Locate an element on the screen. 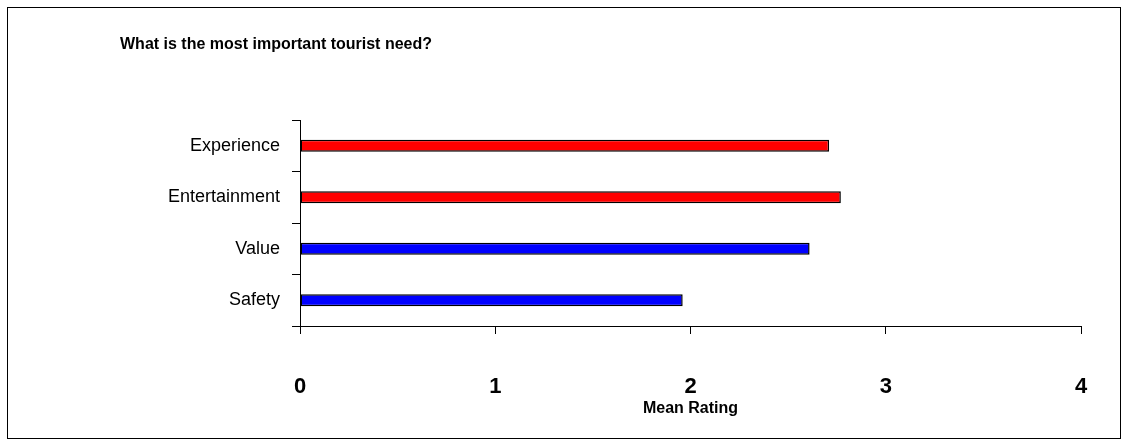  y-tick-label: Entertainment is located at coordinates (223, 196).